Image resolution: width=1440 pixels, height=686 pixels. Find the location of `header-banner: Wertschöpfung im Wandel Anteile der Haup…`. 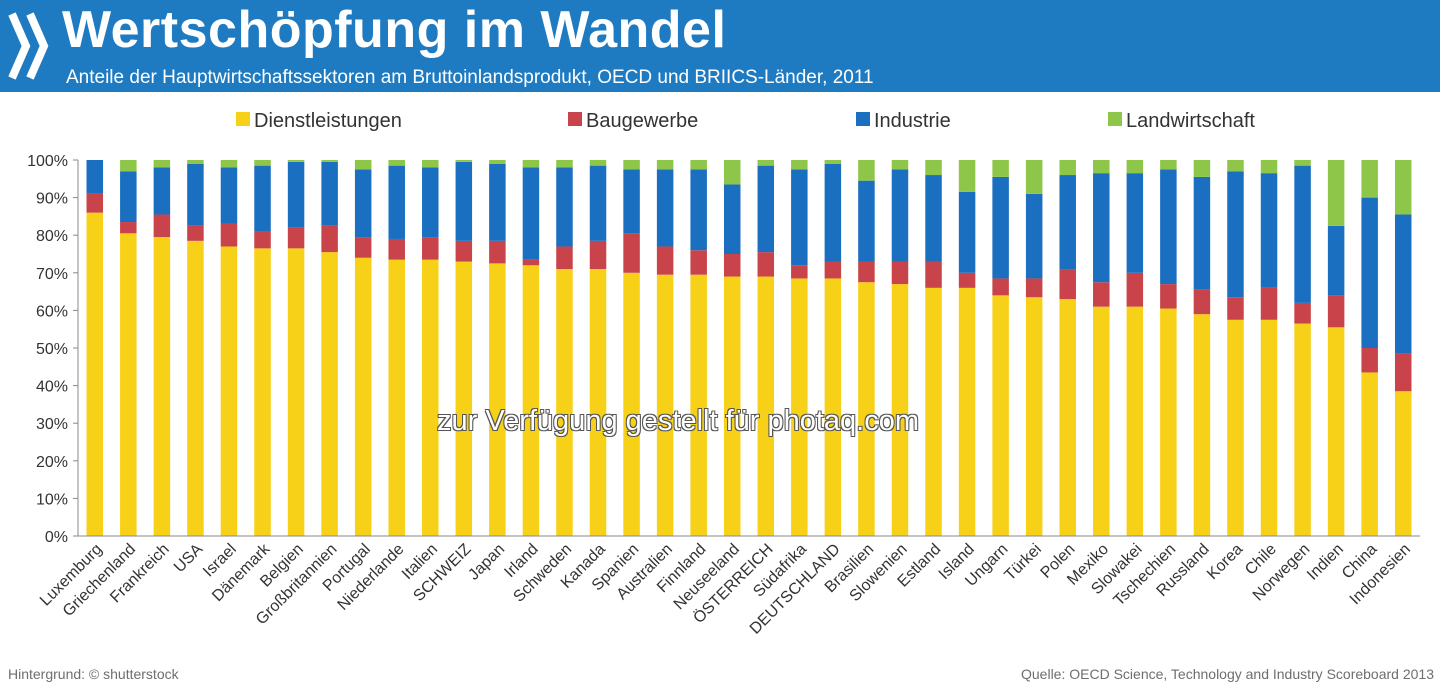

header-banner: Wertschöpfung im Wandel Anteile der Haup… is located at coordinates (720, 46).